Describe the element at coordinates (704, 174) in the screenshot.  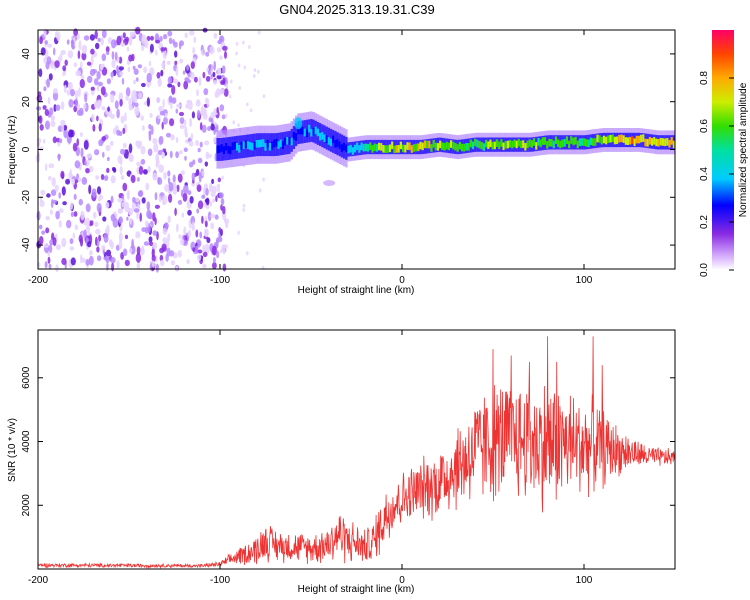
I see `colorbar-tick-label: 0.4` at that location.